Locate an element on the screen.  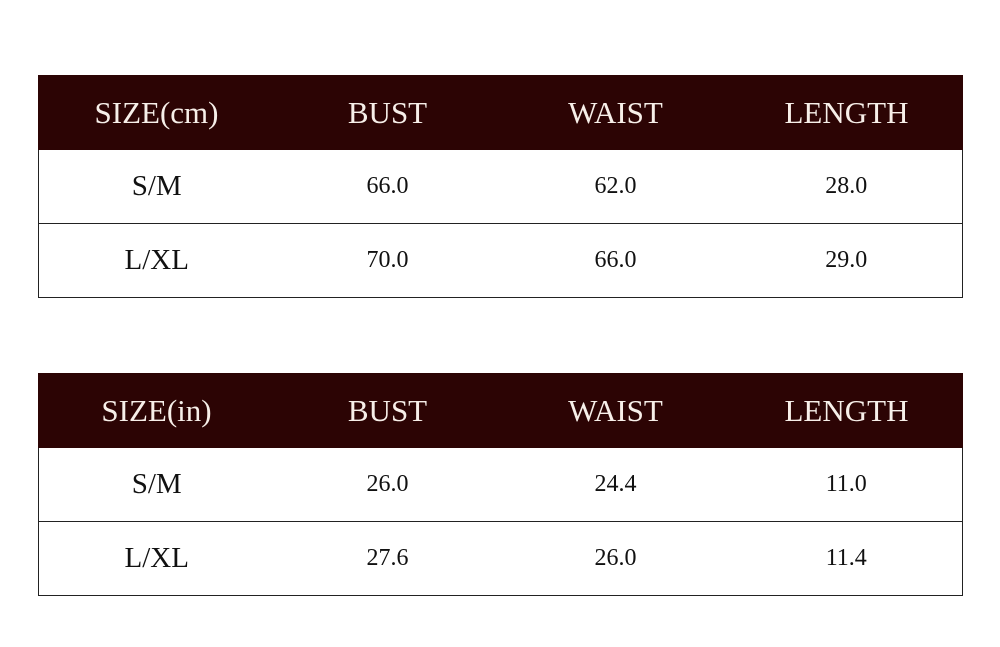
table-row: S/M 66.0 62.0 28.0 is located at coordinates (500, 187).